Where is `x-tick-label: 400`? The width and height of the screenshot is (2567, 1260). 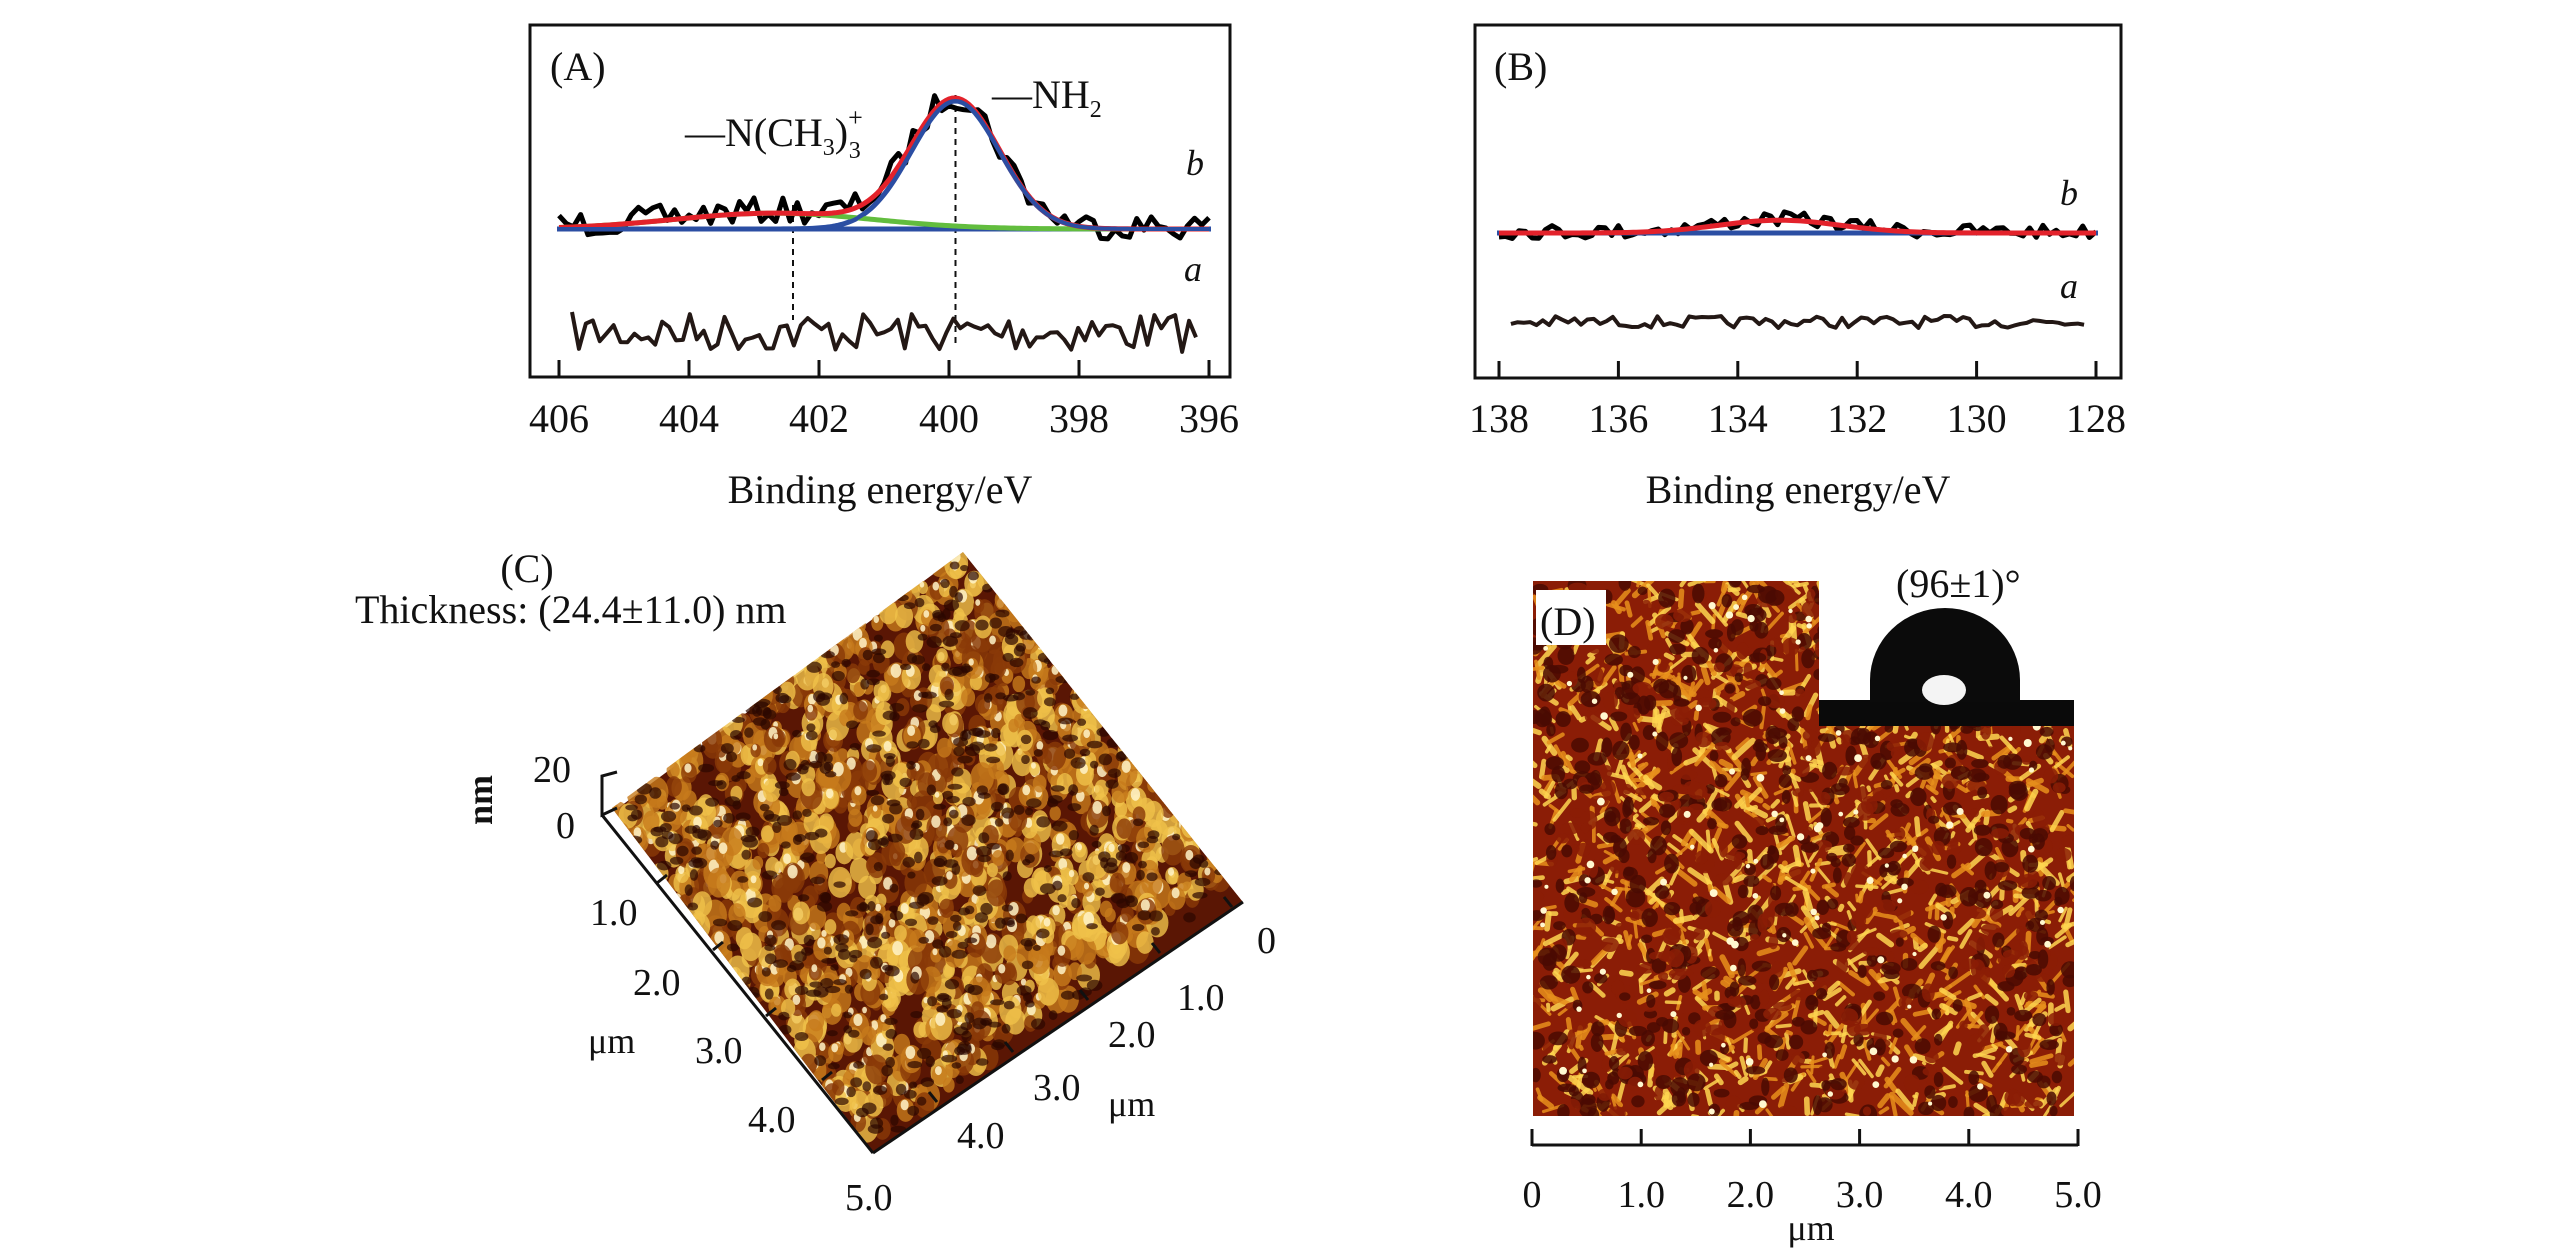 x-tick-label: 400 is located at coordinates (949, 418).